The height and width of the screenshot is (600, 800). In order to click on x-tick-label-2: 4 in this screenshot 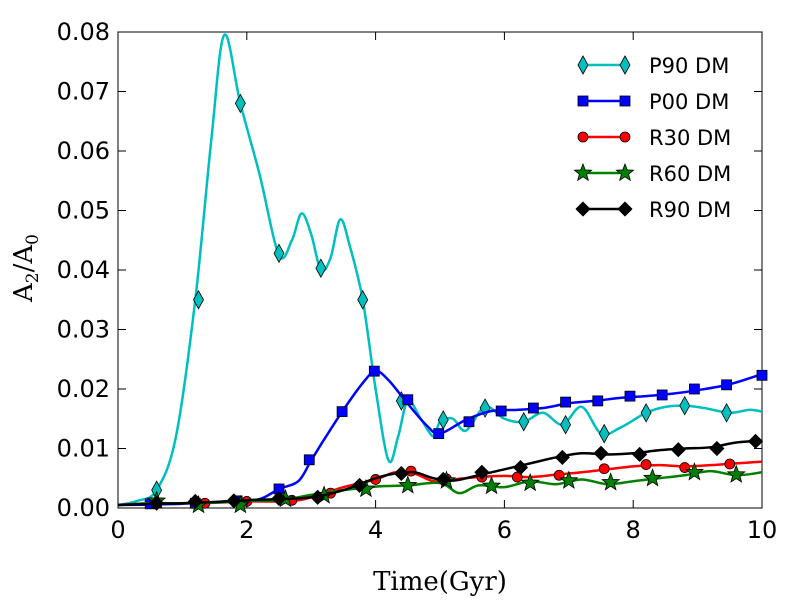, I will do `click(375, 530)`.